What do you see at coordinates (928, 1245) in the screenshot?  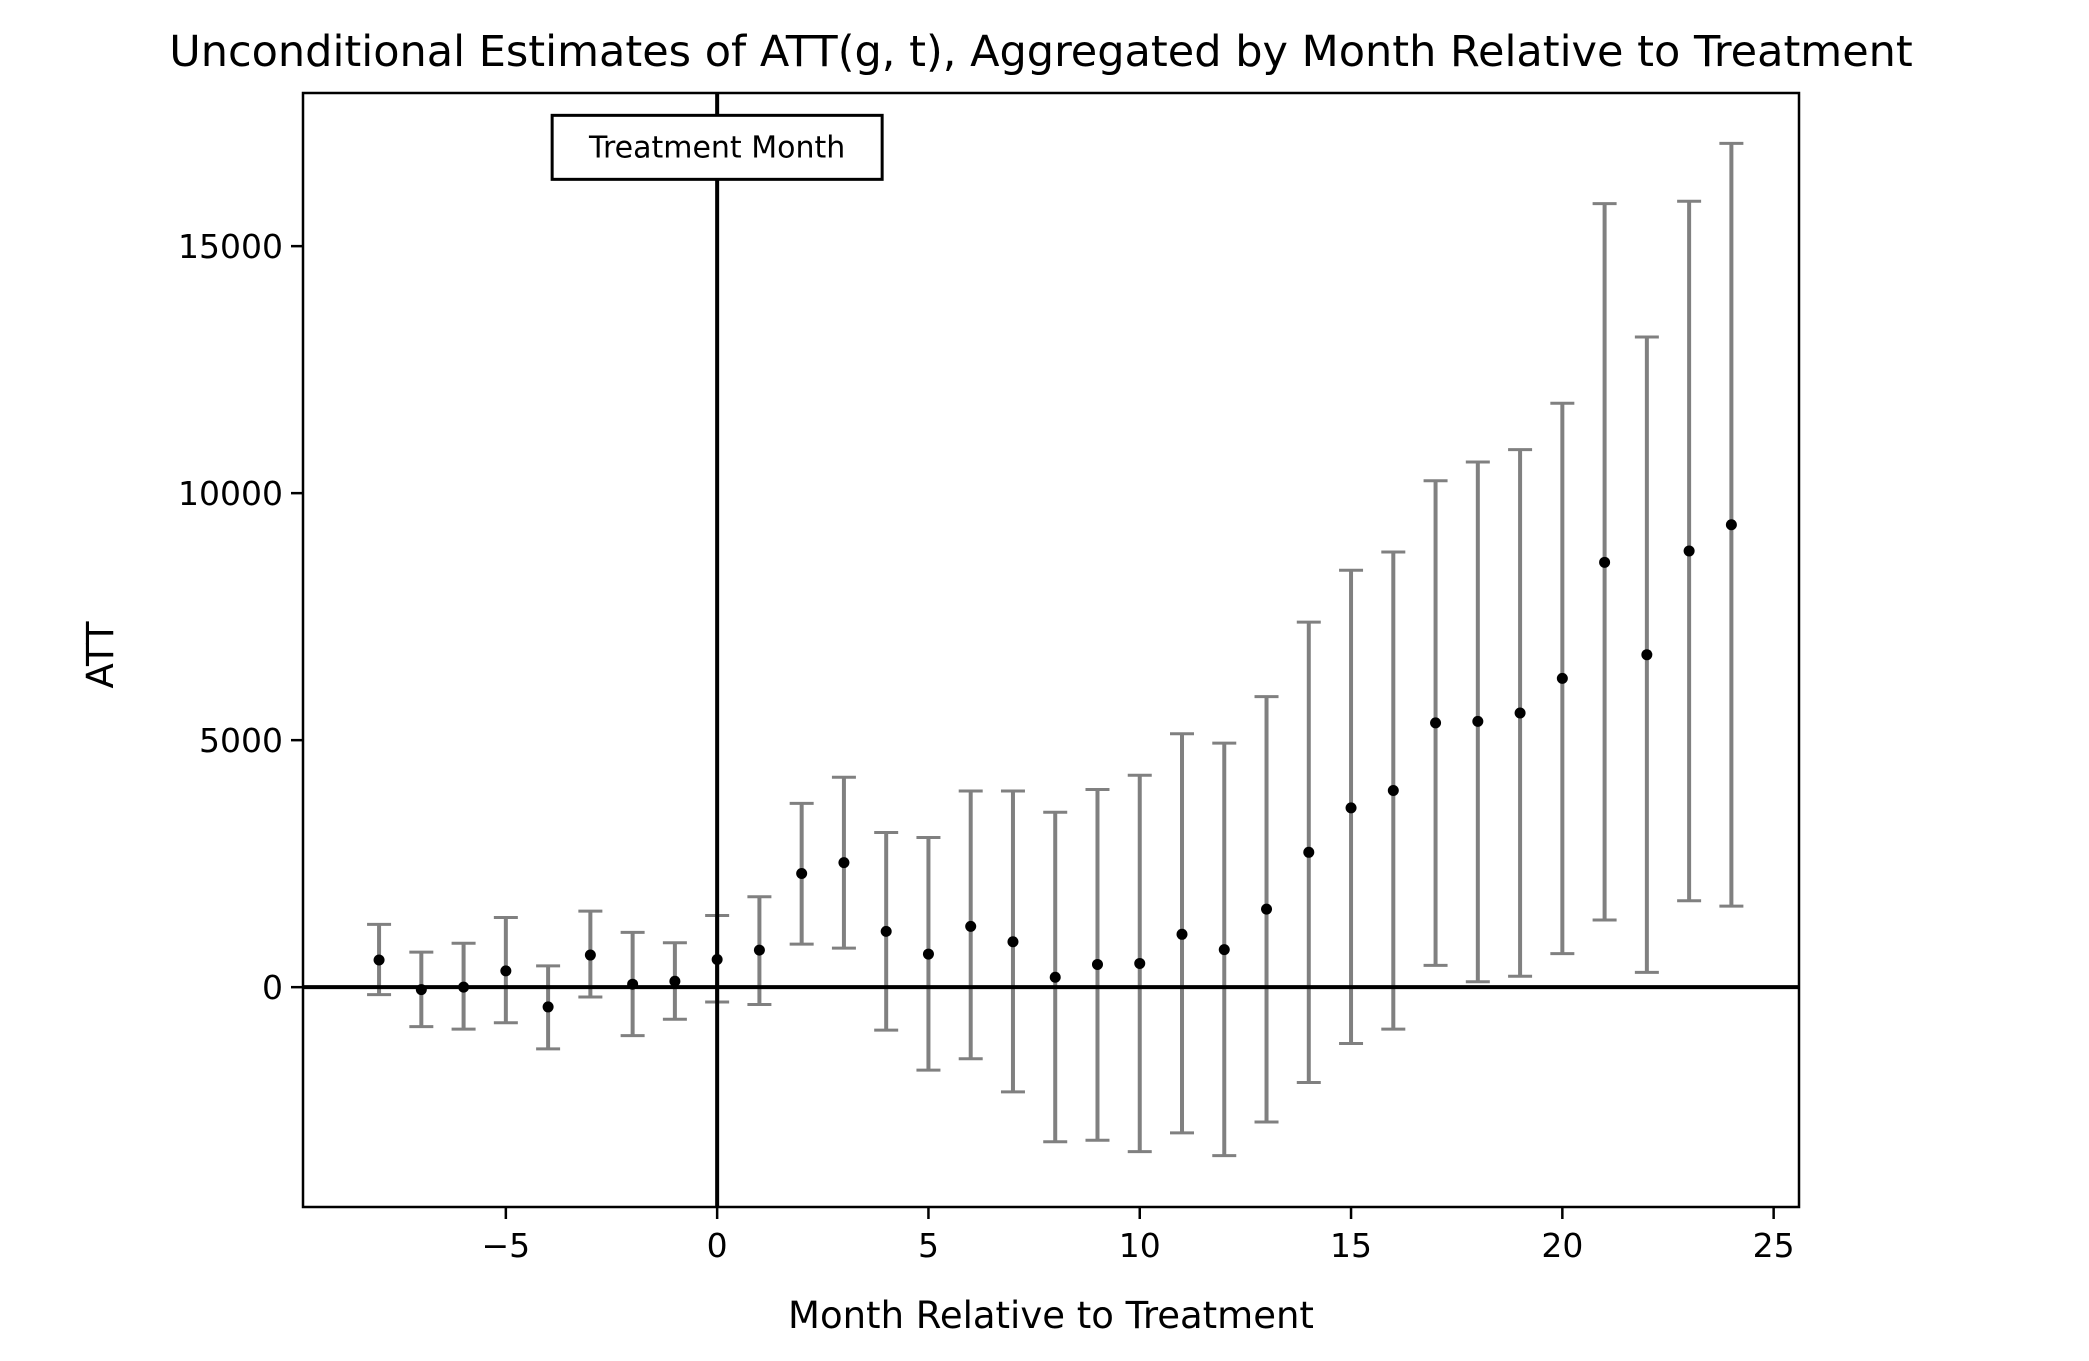 I see `x-tick-label: 5` at bounding box center [928, 1245].